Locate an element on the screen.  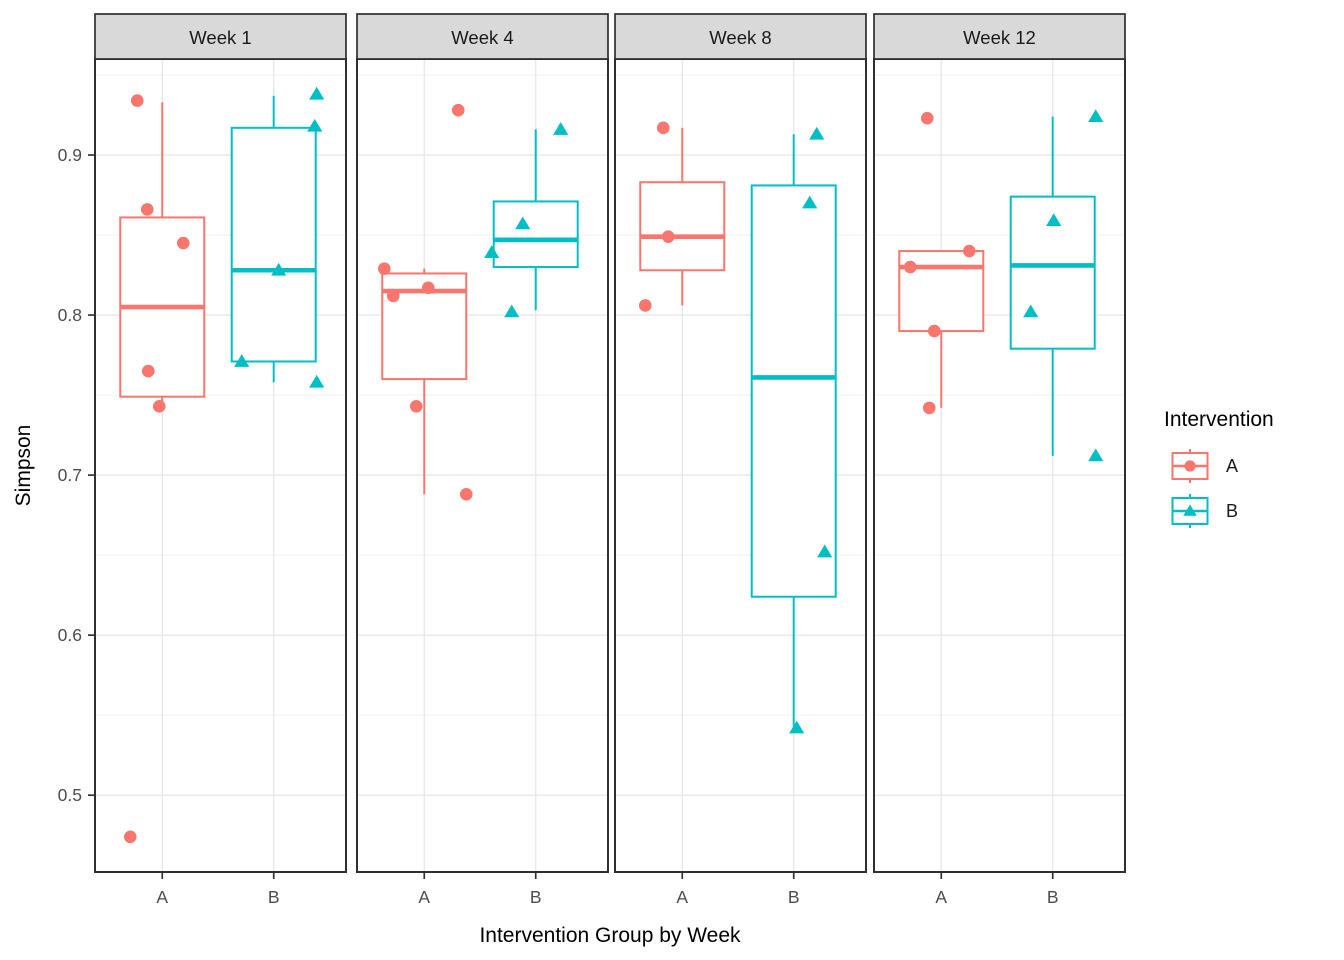
x-axis-title: Intervention Group by Week is located at coordinates (610, 935).